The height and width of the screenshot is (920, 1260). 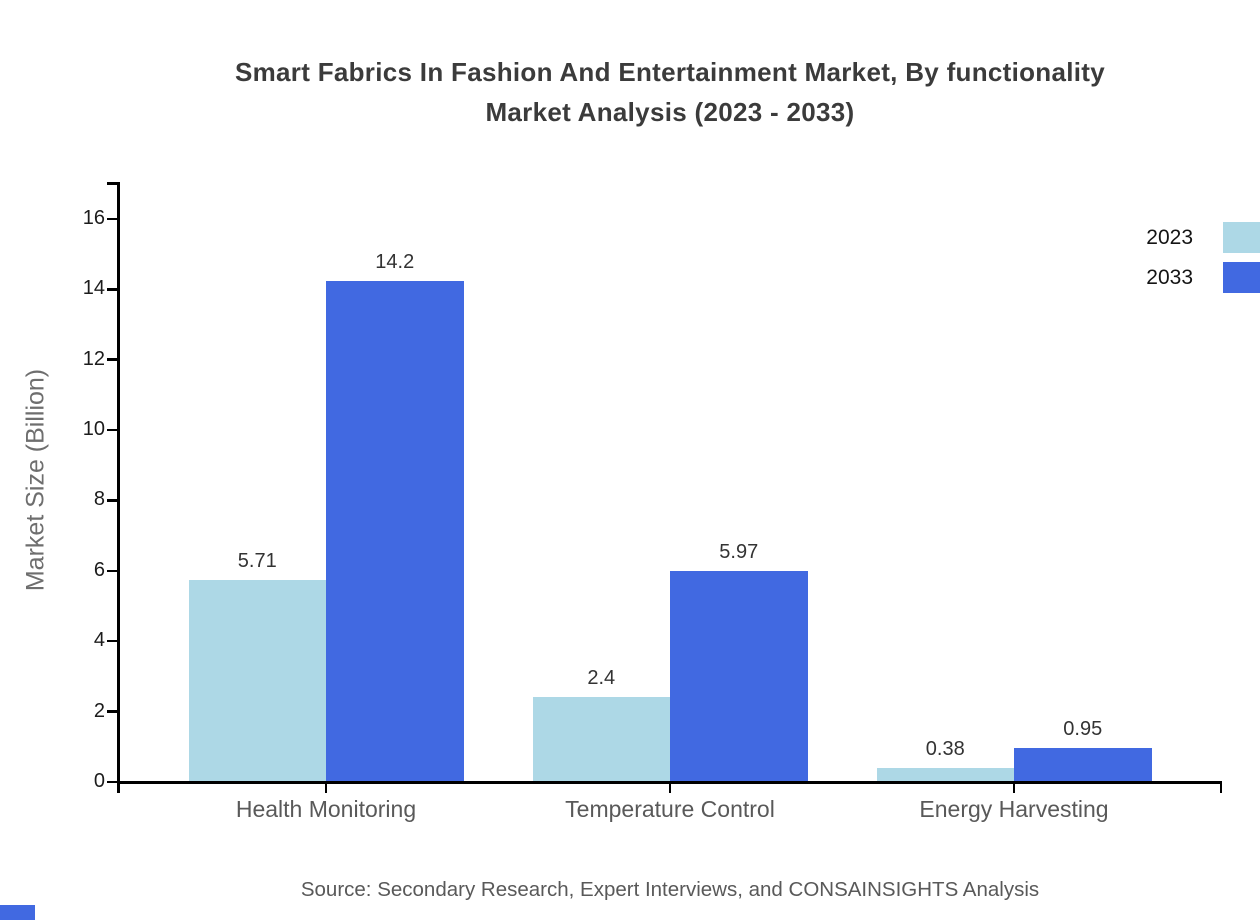 I want to click on y-axis-end-tick, so click(x=112, y=183).